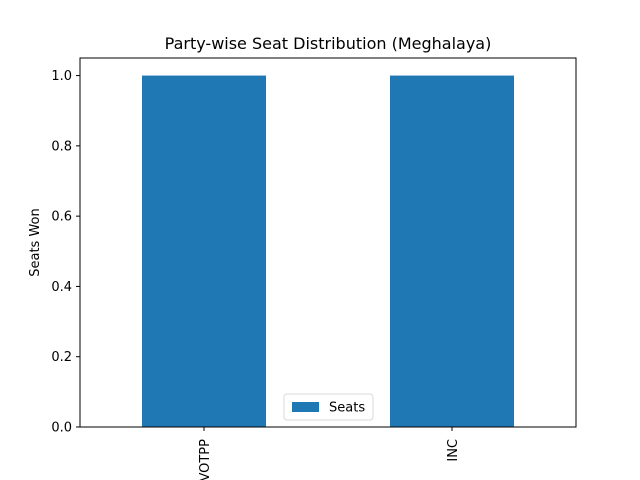 The height and width of the screenshot is (480, 640). I want to click on y-tick-label-2: 0.4, so click(61, 287).